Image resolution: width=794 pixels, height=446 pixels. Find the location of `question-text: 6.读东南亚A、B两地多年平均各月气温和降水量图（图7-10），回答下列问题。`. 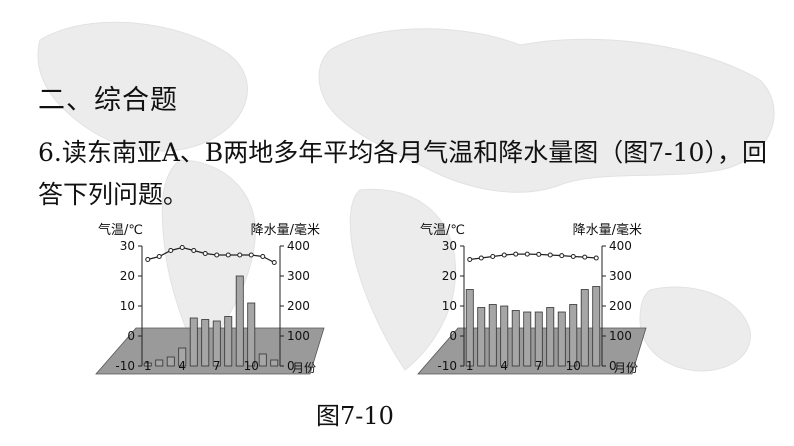

question-text: 6.读东南亚A、B两地多年平均各月气温和降水量图（图7-10），回答下列问题。 is located at coordinates (402, 173).